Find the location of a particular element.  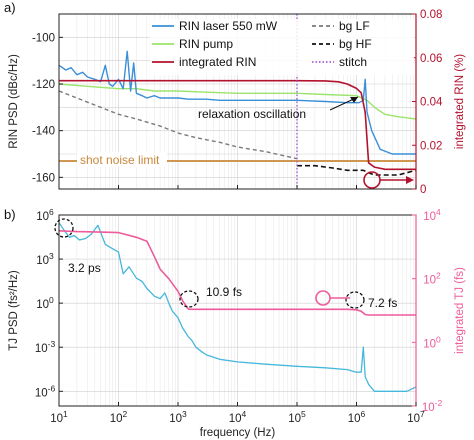

y2-tick-label: 10⁴ is located at coordinates (432, 215).